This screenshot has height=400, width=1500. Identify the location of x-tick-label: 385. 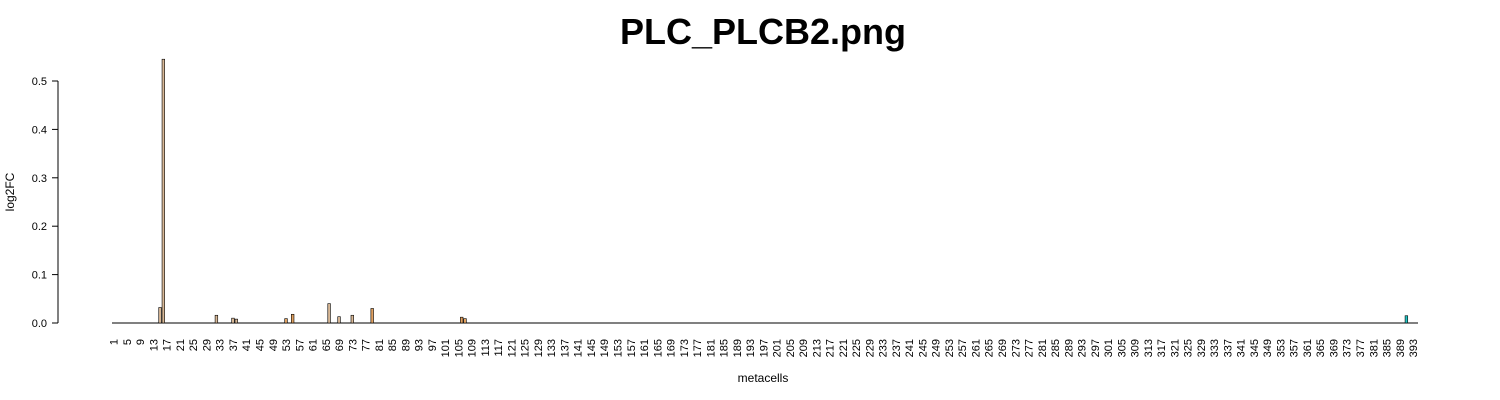
(1388, 348).